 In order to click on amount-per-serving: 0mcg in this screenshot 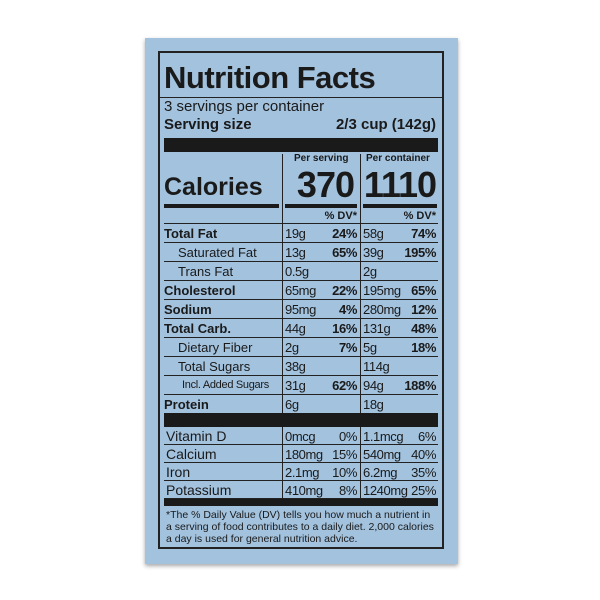, I will do `click(300, 436)`.